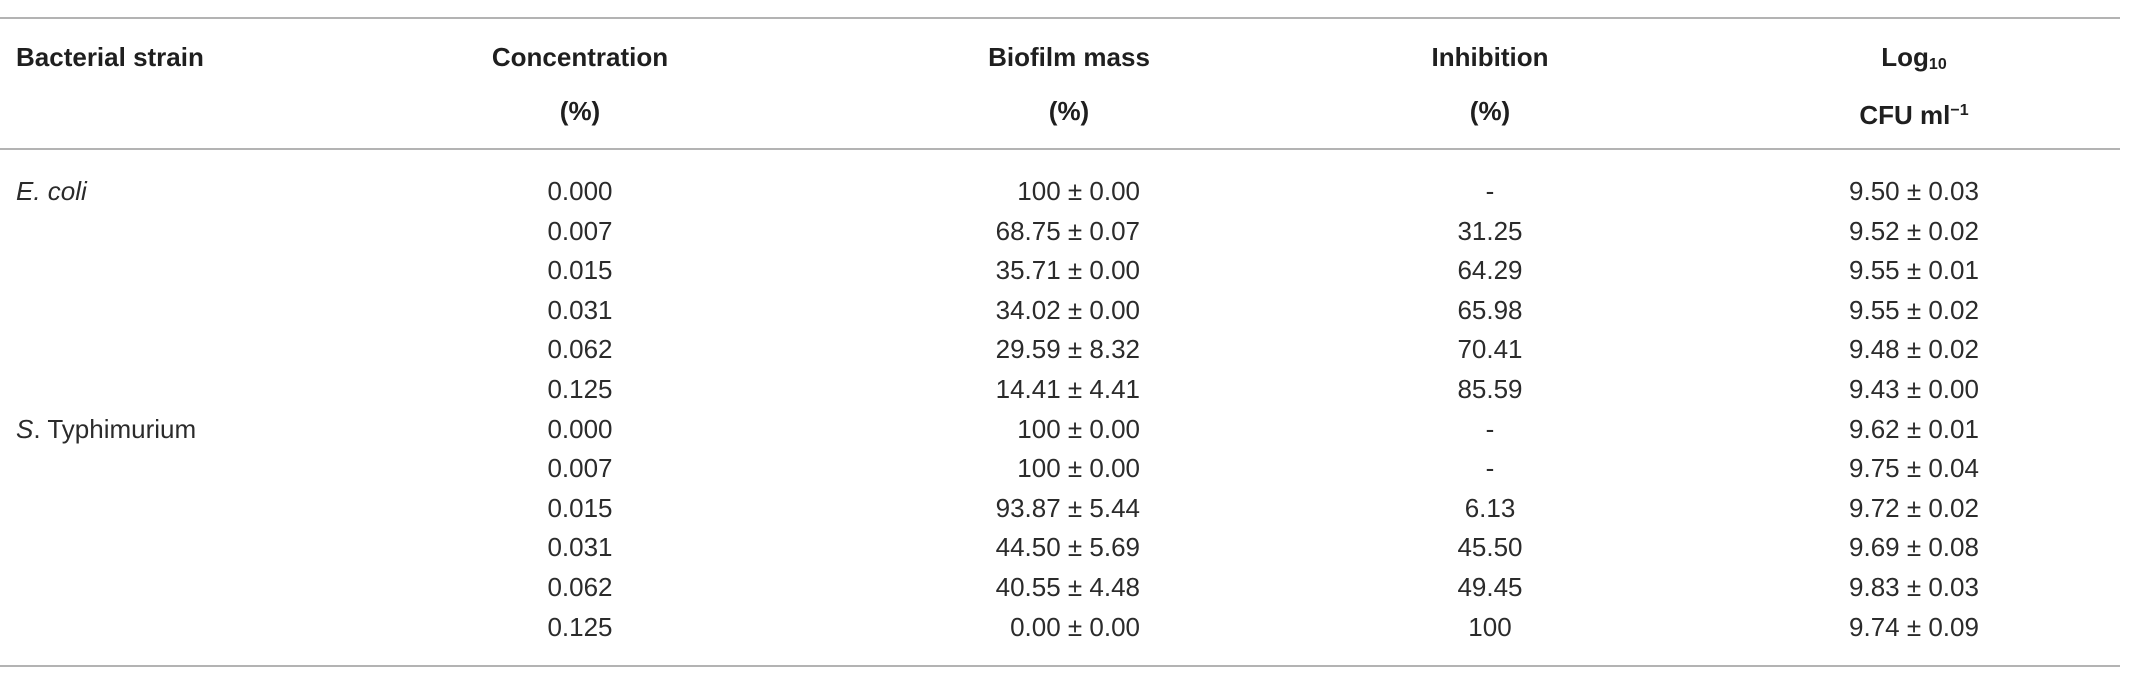  What do you see at coordinates (1490, 349) in the screenshot?
I see `cell-inhibition: 70.41` at bounding box center [1490, 349].